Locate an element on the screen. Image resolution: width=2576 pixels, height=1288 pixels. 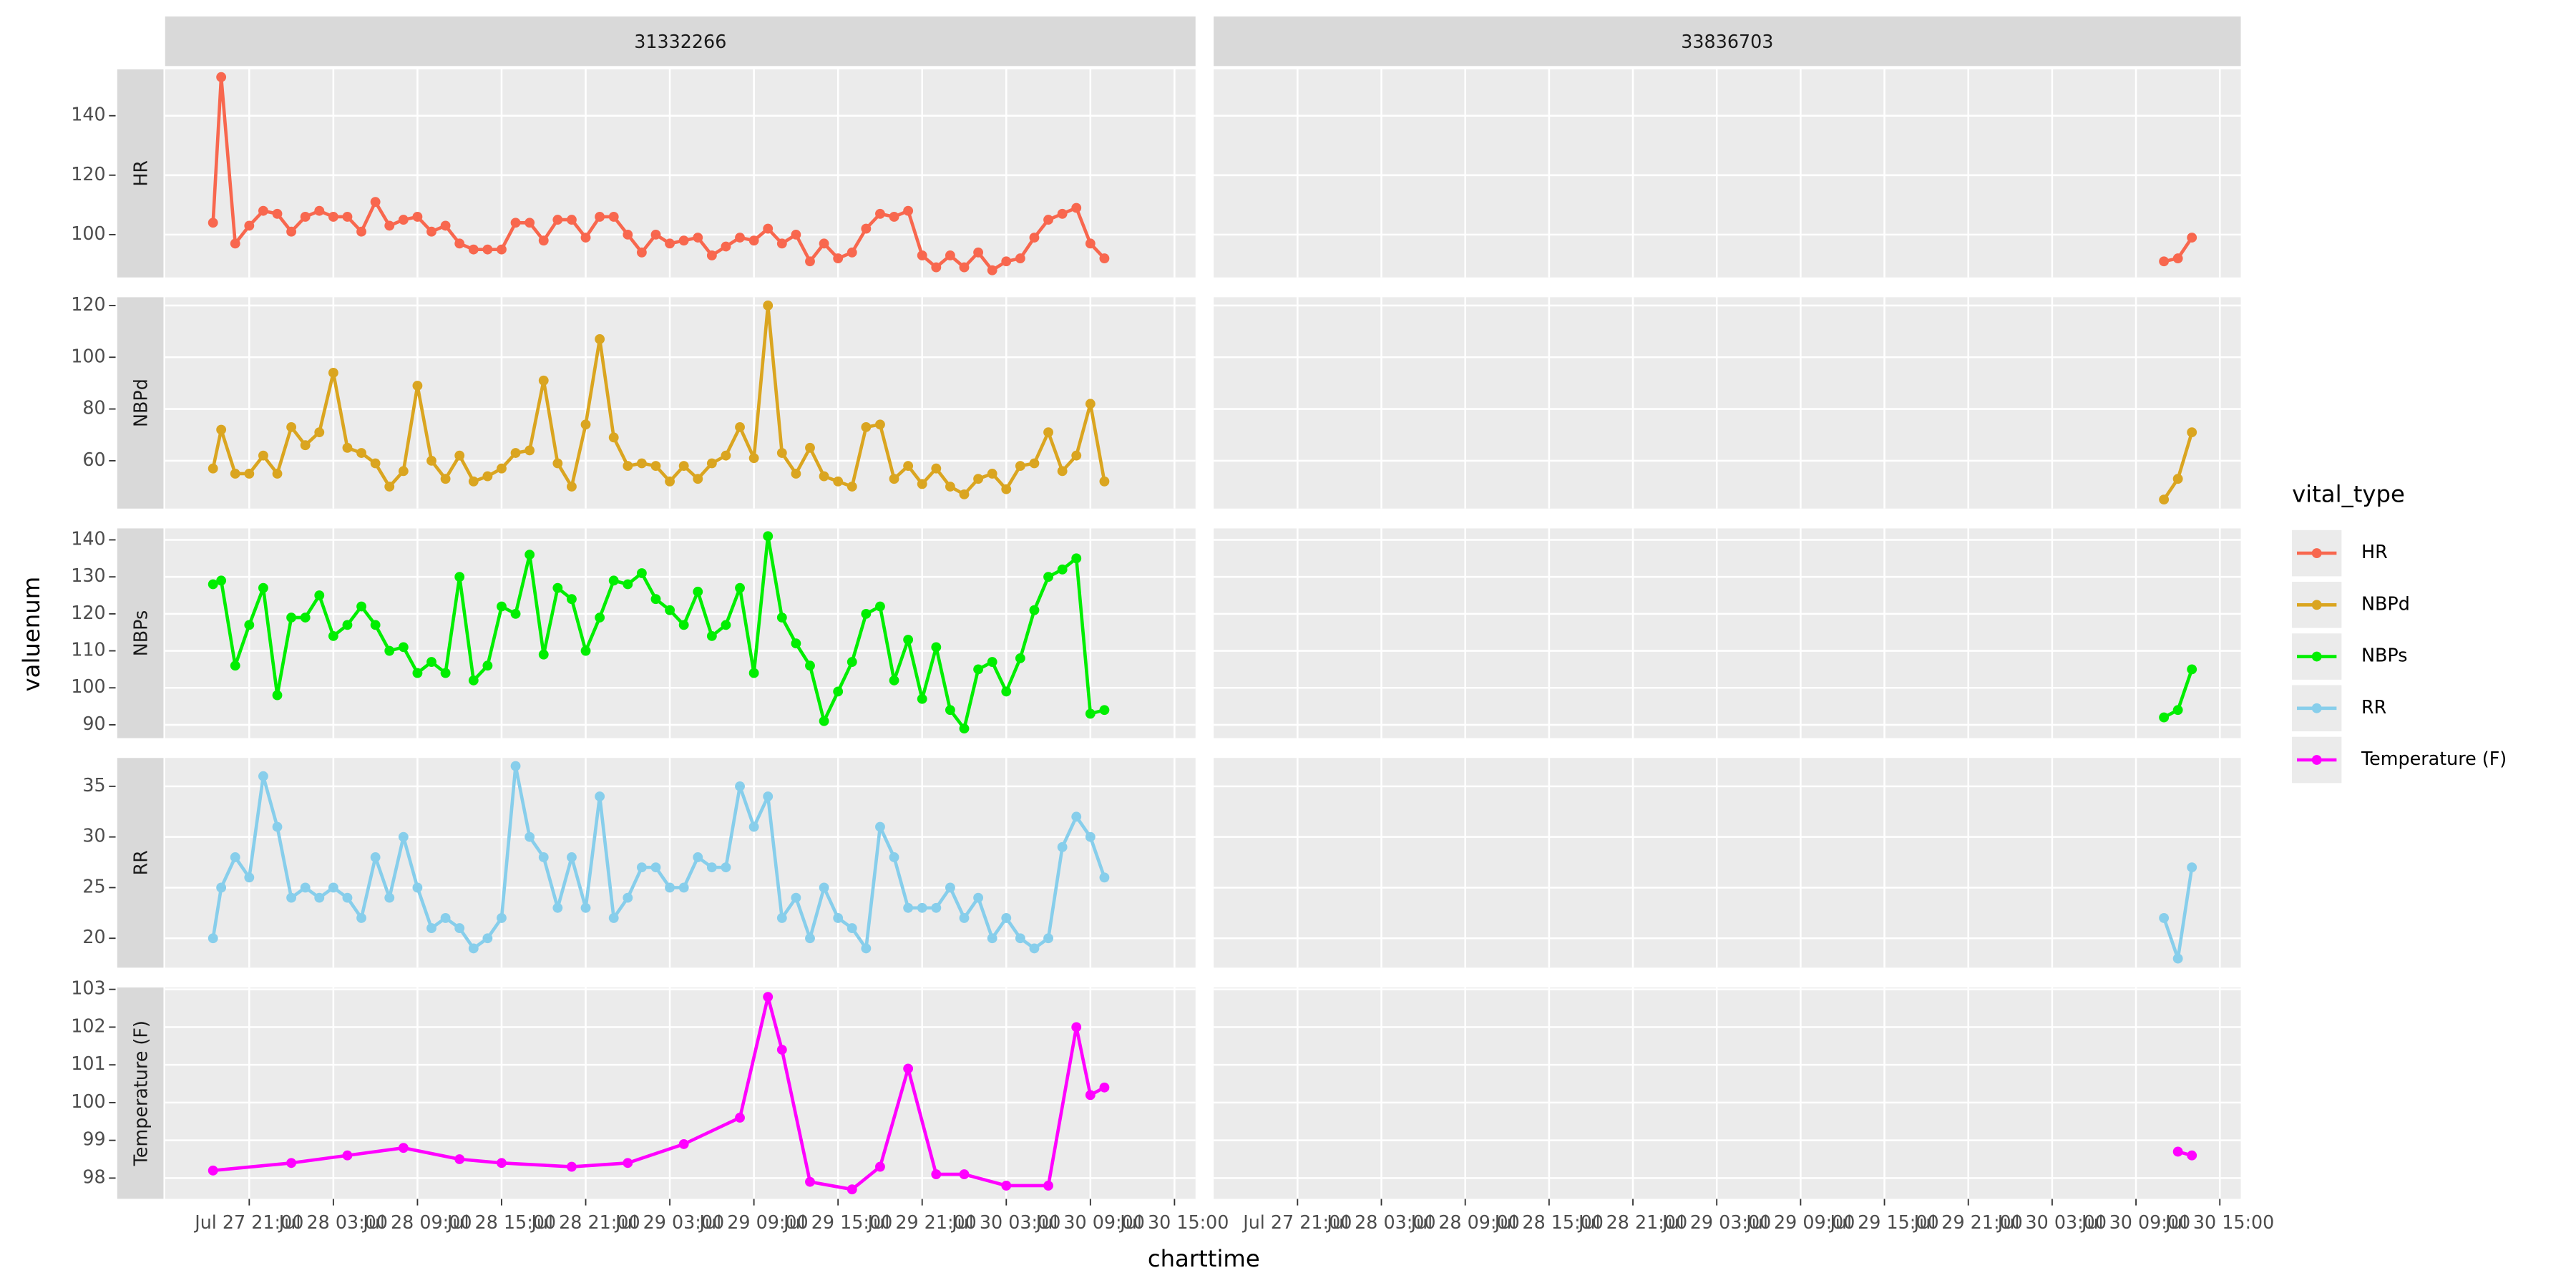
y-tick-label: 30 is located at coordinates (93, 836).